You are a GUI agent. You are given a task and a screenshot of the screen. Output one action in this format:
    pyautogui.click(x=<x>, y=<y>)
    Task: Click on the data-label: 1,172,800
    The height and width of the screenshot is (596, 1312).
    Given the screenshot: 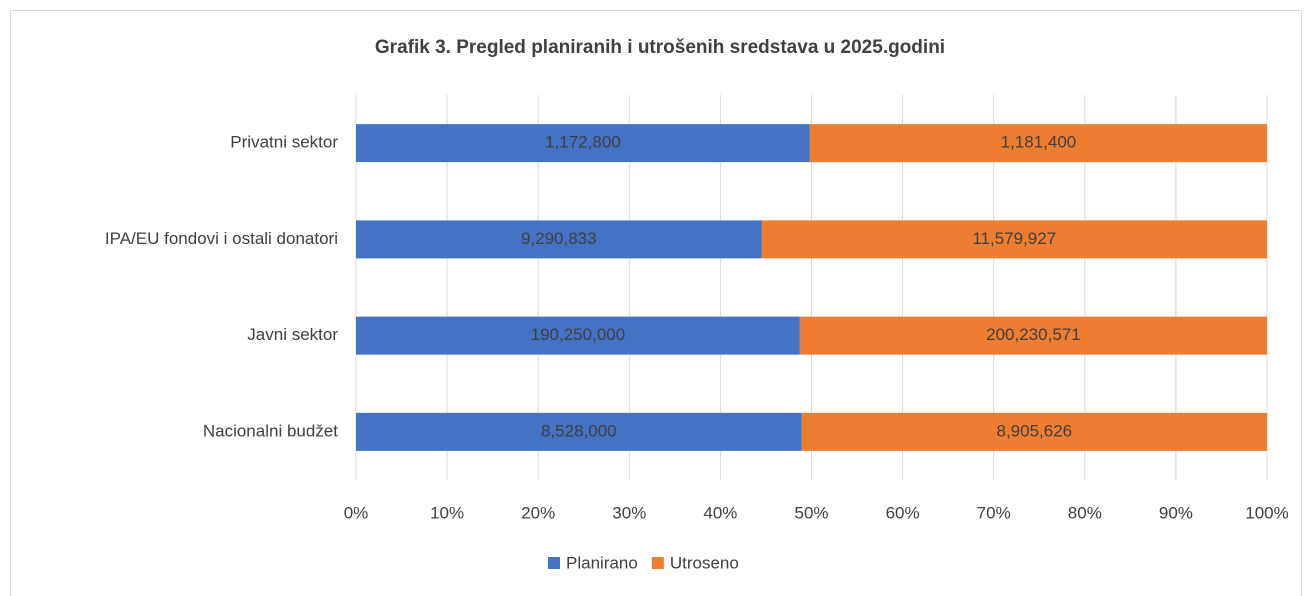 What is the action you would take?
    pyautogui.click(x=583, y=142)
    